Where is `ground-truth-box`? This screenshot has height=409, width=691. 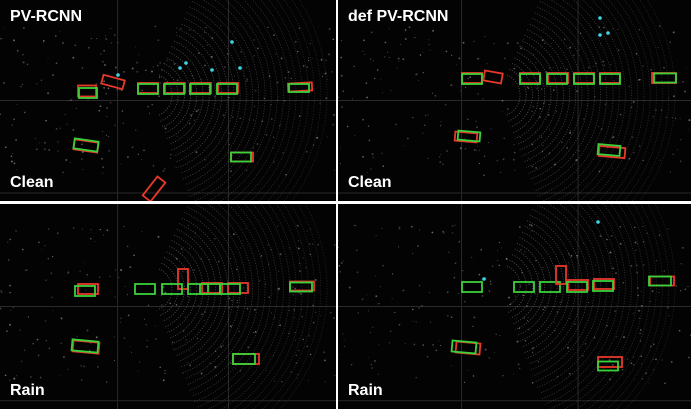 ground-truth-box is located at coordinates (198, 289).